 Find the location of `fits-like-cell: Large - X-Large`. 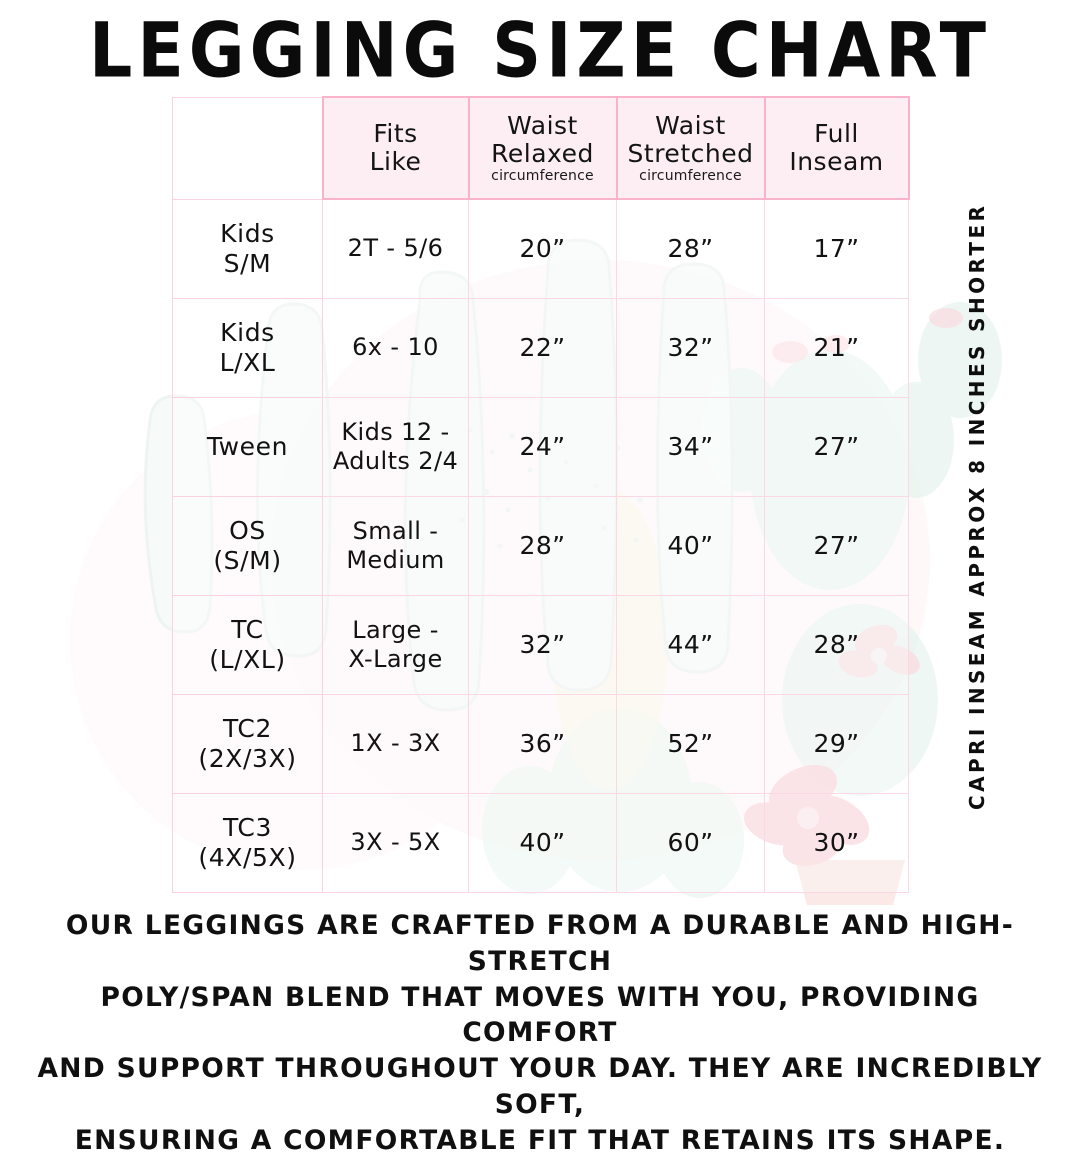

fits-like-cell: Large - X-Large is located at coordinates (395, 645).